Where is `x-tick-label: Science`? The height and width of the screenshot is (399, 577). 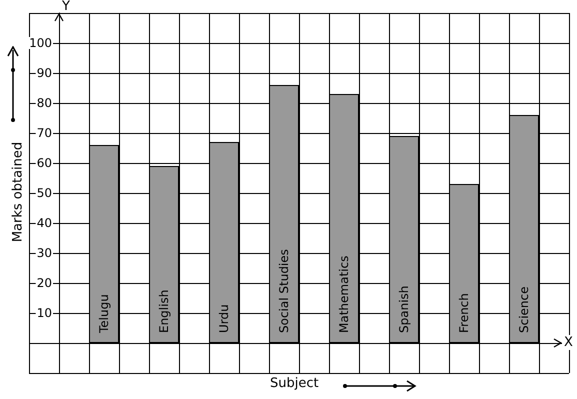 x-tick-label: Science is located at coordinates (524, 309).